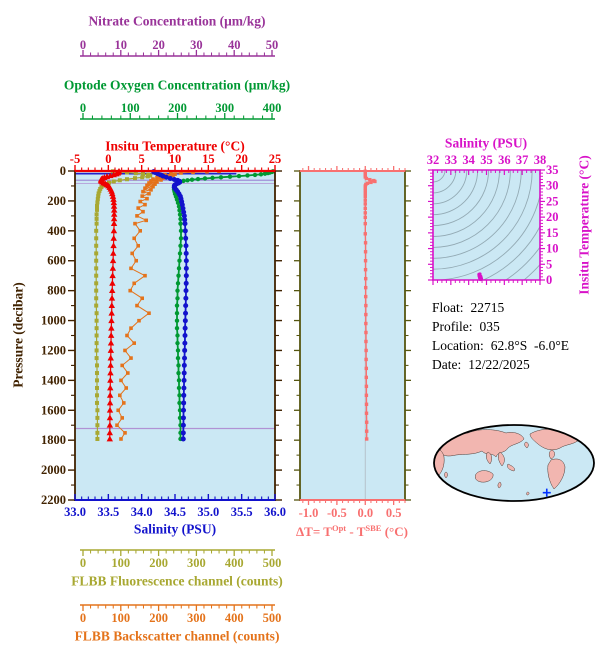 The height and width of the screenshot is (663, 609). Describe the element at coordinates (56, 261) in the screenshot. I see `tick-label: 600` at that location.